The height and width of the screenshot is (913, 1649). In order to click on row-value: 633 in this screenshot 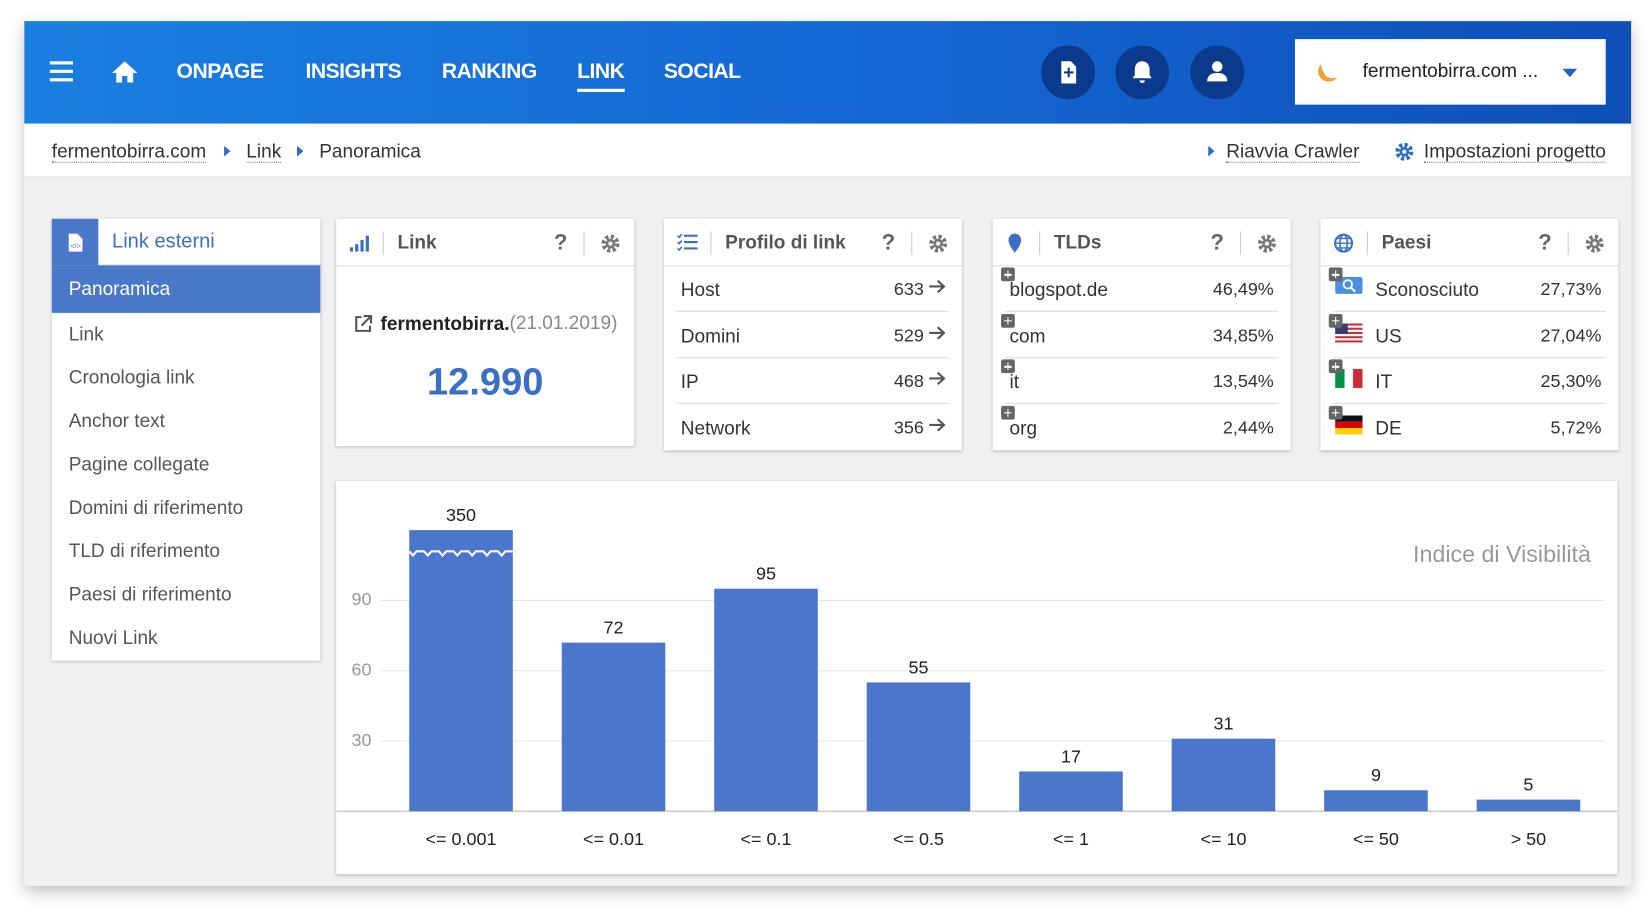, I will do `click(908, 289)`.